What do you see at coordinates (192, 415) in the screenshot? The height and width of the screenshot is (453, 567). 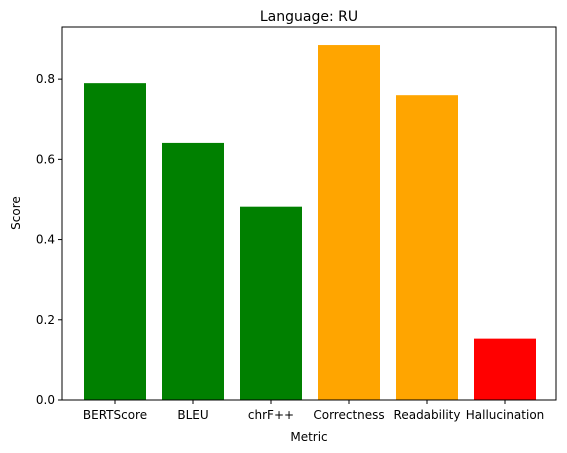 I see `x-tick-label: BLEU` at bounding box center [192, 415].